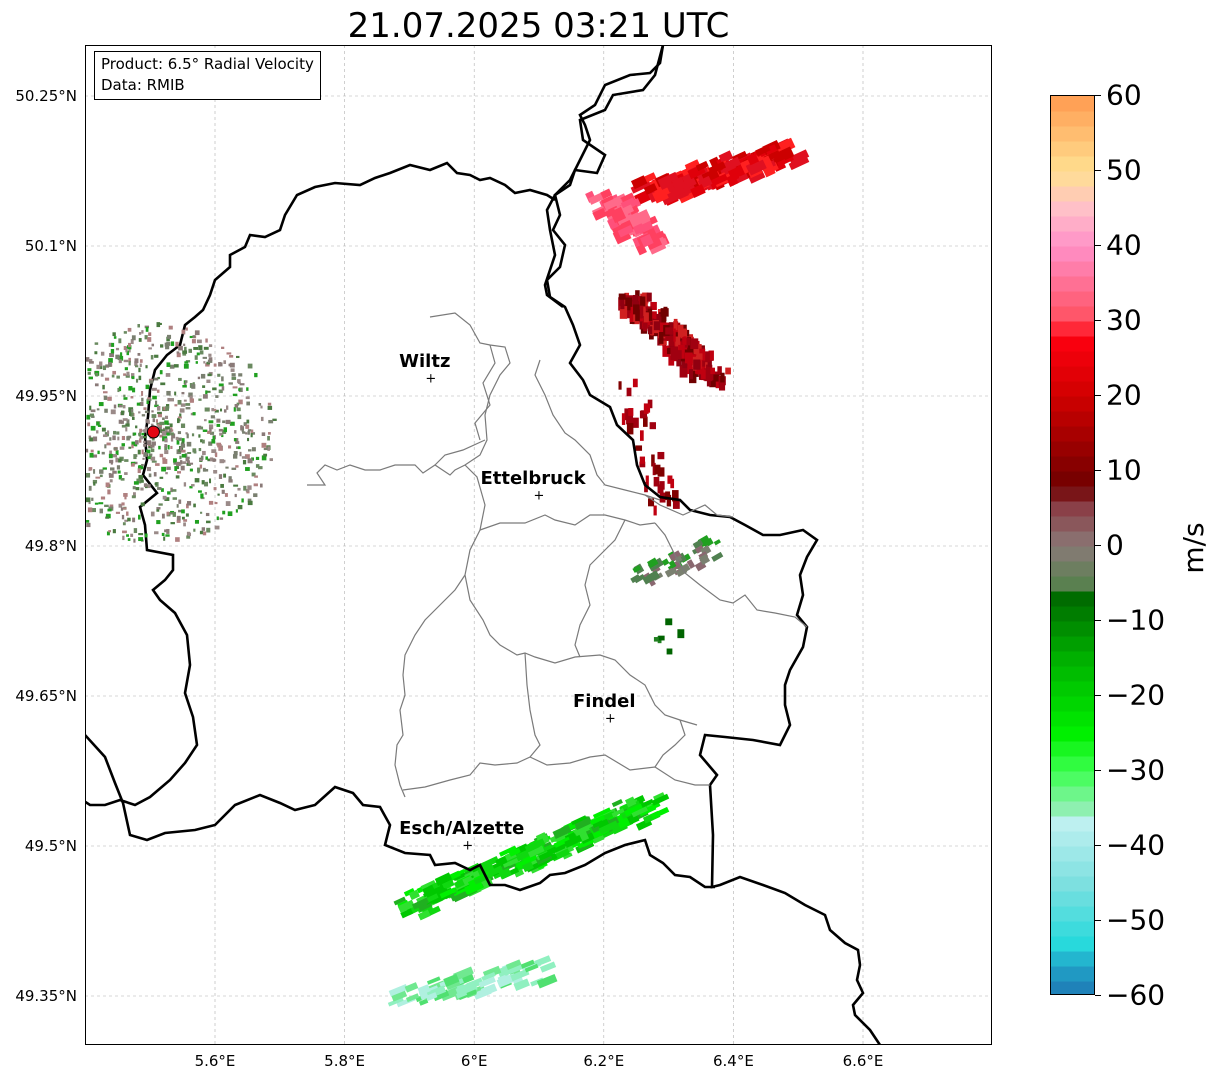  What do you see at coordinates (547, 981) in the screenshot?
I see `echo-south-cyan-band` at bounding box center [547, 981].